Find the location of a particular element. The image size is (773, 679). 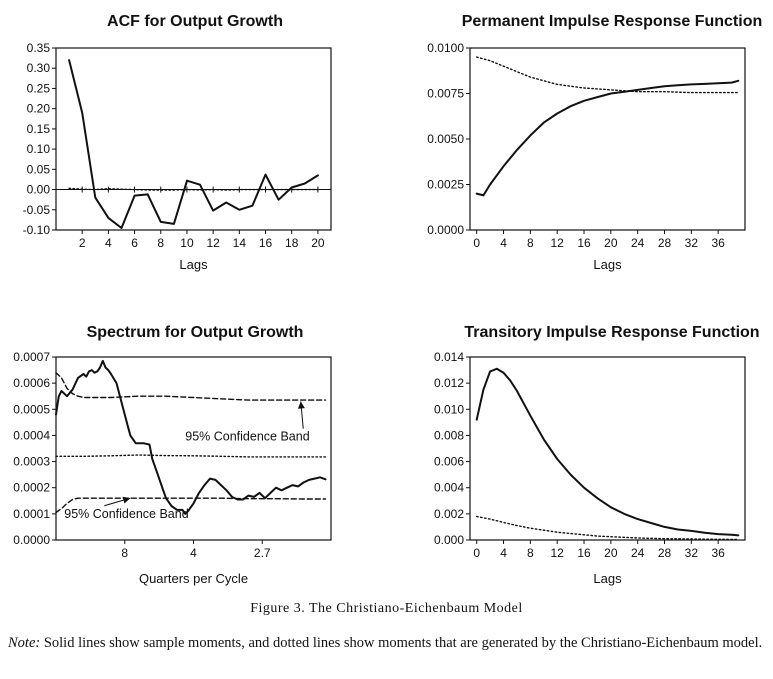

y-tick-label: 0.014 is located at coordinates (449, 357).